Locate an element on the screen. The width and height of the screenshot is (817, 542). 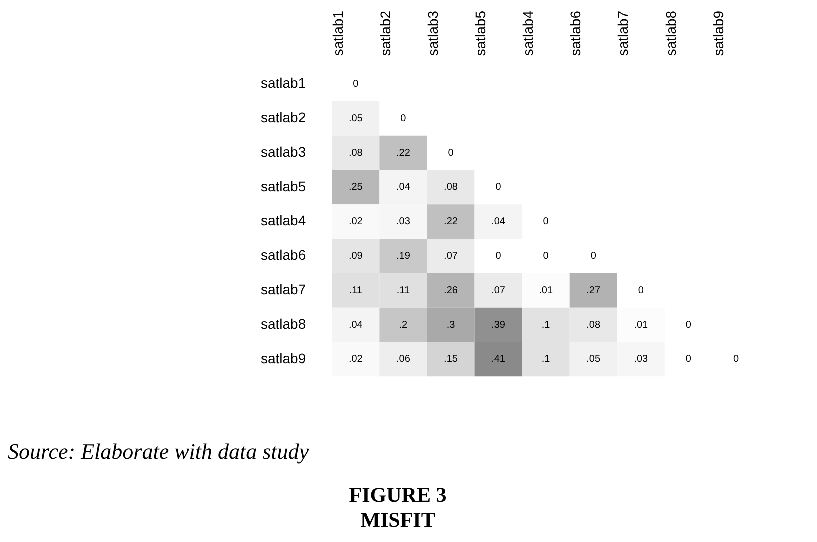
y-tick-label: satlab5 is located at coordinates (283, 186).